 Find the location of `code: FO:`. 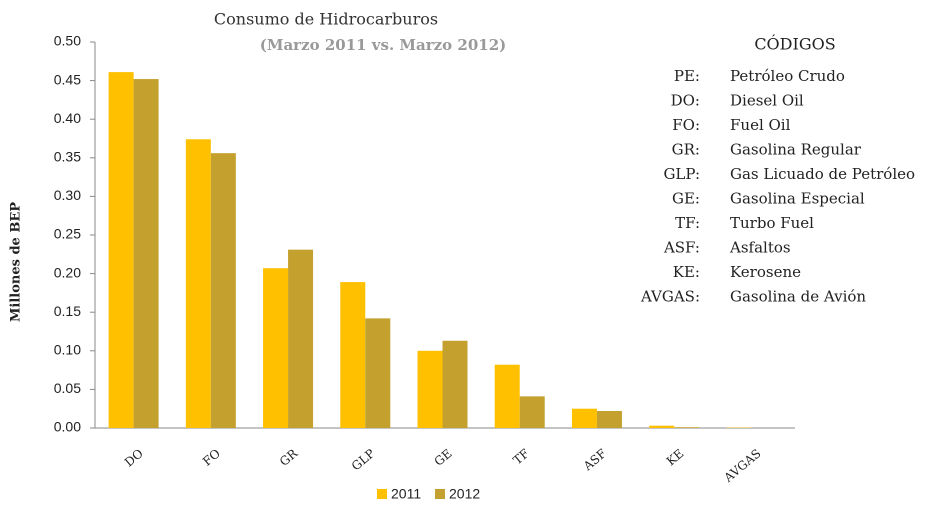

code: FO: is located at coordinates (686, 125).